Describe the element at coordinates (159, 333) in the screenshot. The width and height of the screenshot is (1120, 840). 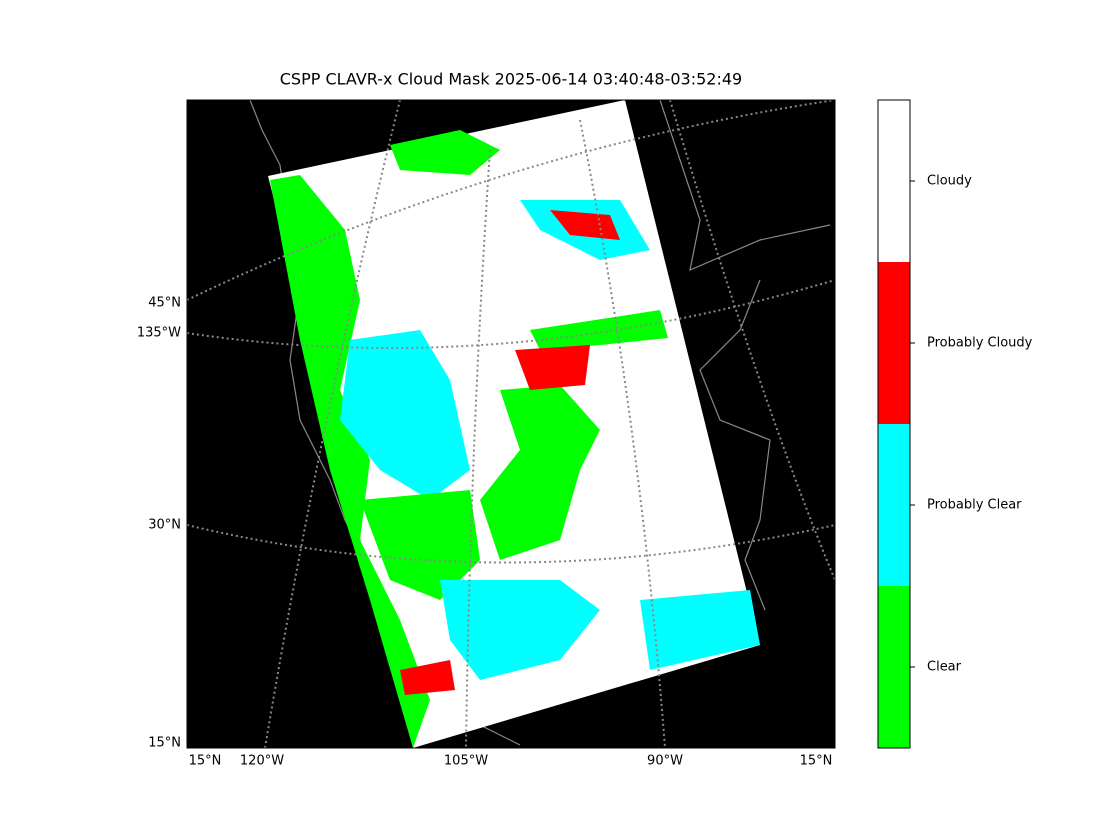
I see `lon-label: 135°W` at that location.